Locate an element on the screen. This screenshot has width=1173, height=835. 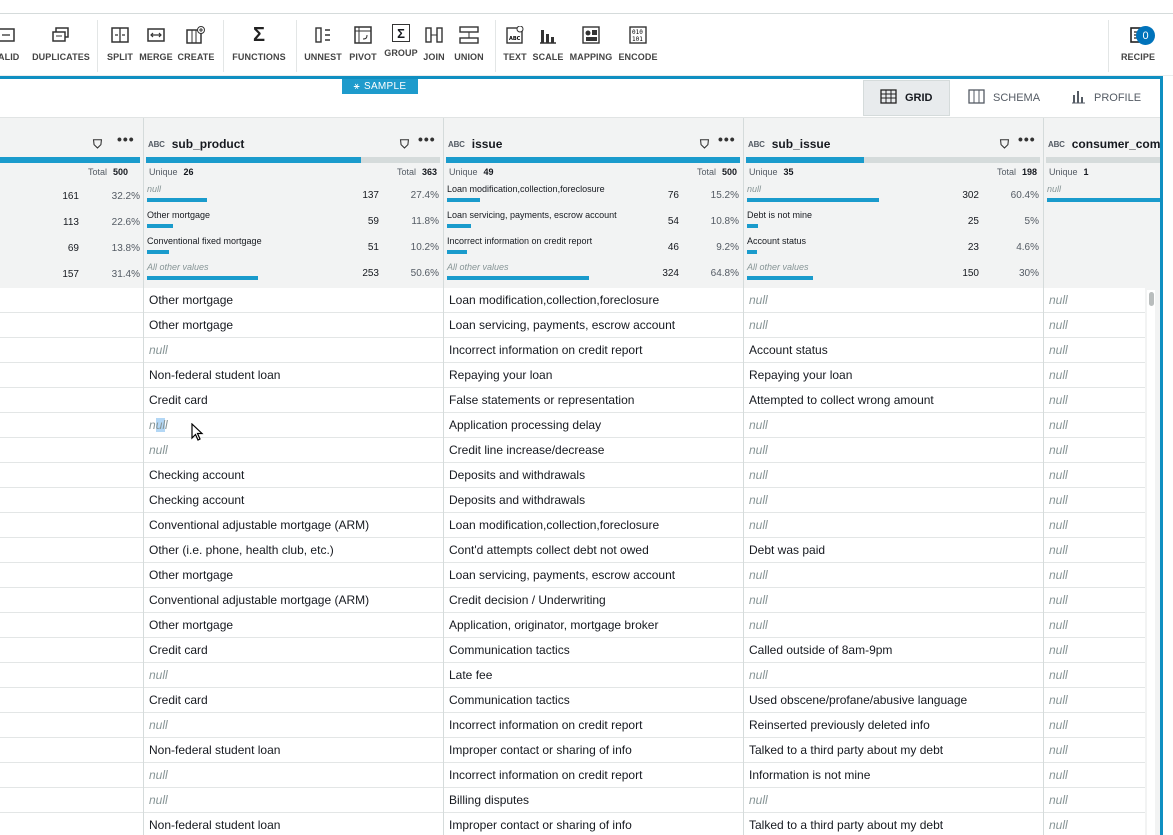
column-header-sub_product: ABC sub_product ⛉ ••• is located at coordinates (294, 143).